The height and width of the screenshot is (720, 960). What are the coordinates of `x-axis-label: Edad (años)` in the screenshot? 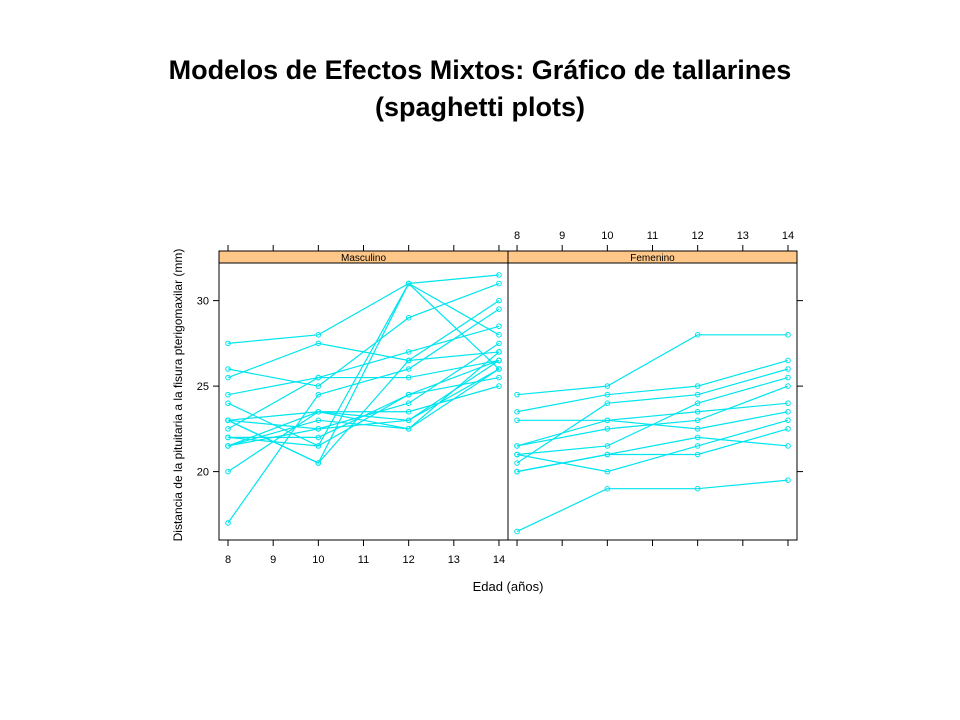 It's located at (508, 586).